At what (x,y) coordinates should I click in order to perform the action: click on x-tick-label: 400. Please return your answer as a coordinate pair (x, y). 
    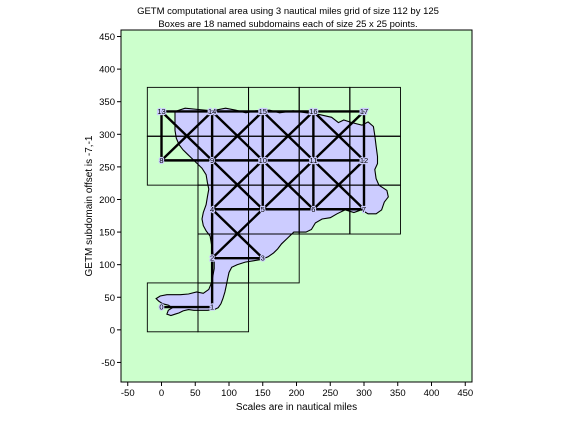
    Looking at the image, I should click on (432, 393).